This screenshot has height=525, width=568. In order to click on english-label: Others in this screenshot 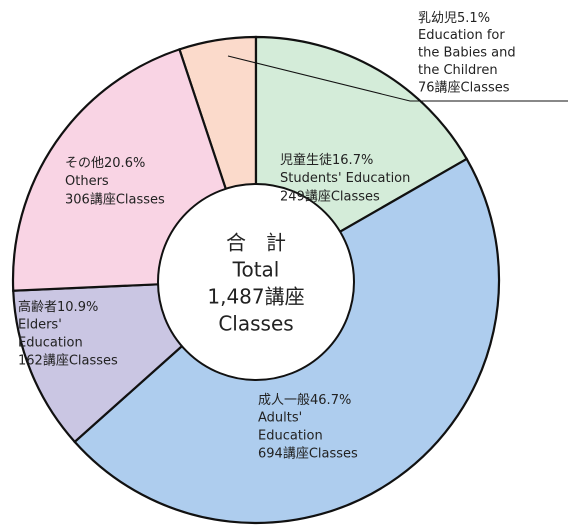, I will do `click(87, 181)`.